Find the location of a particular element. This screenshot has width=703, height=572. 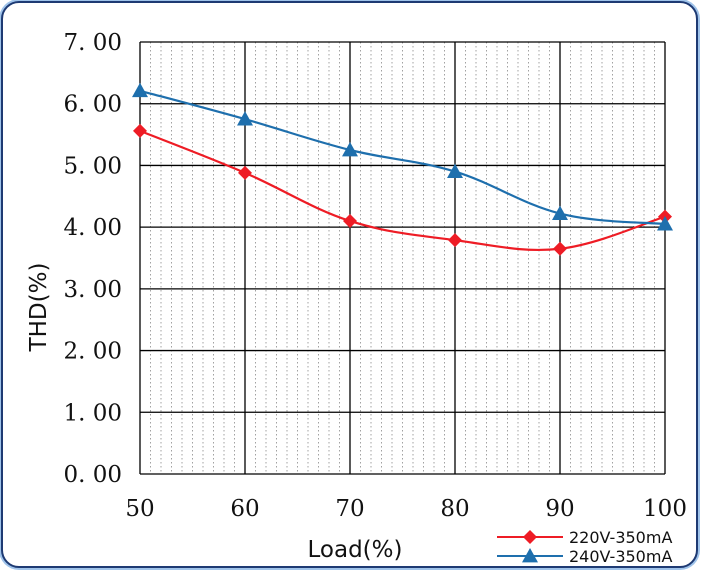

x-tick-label: 80 is located at coordinates (454, 509).